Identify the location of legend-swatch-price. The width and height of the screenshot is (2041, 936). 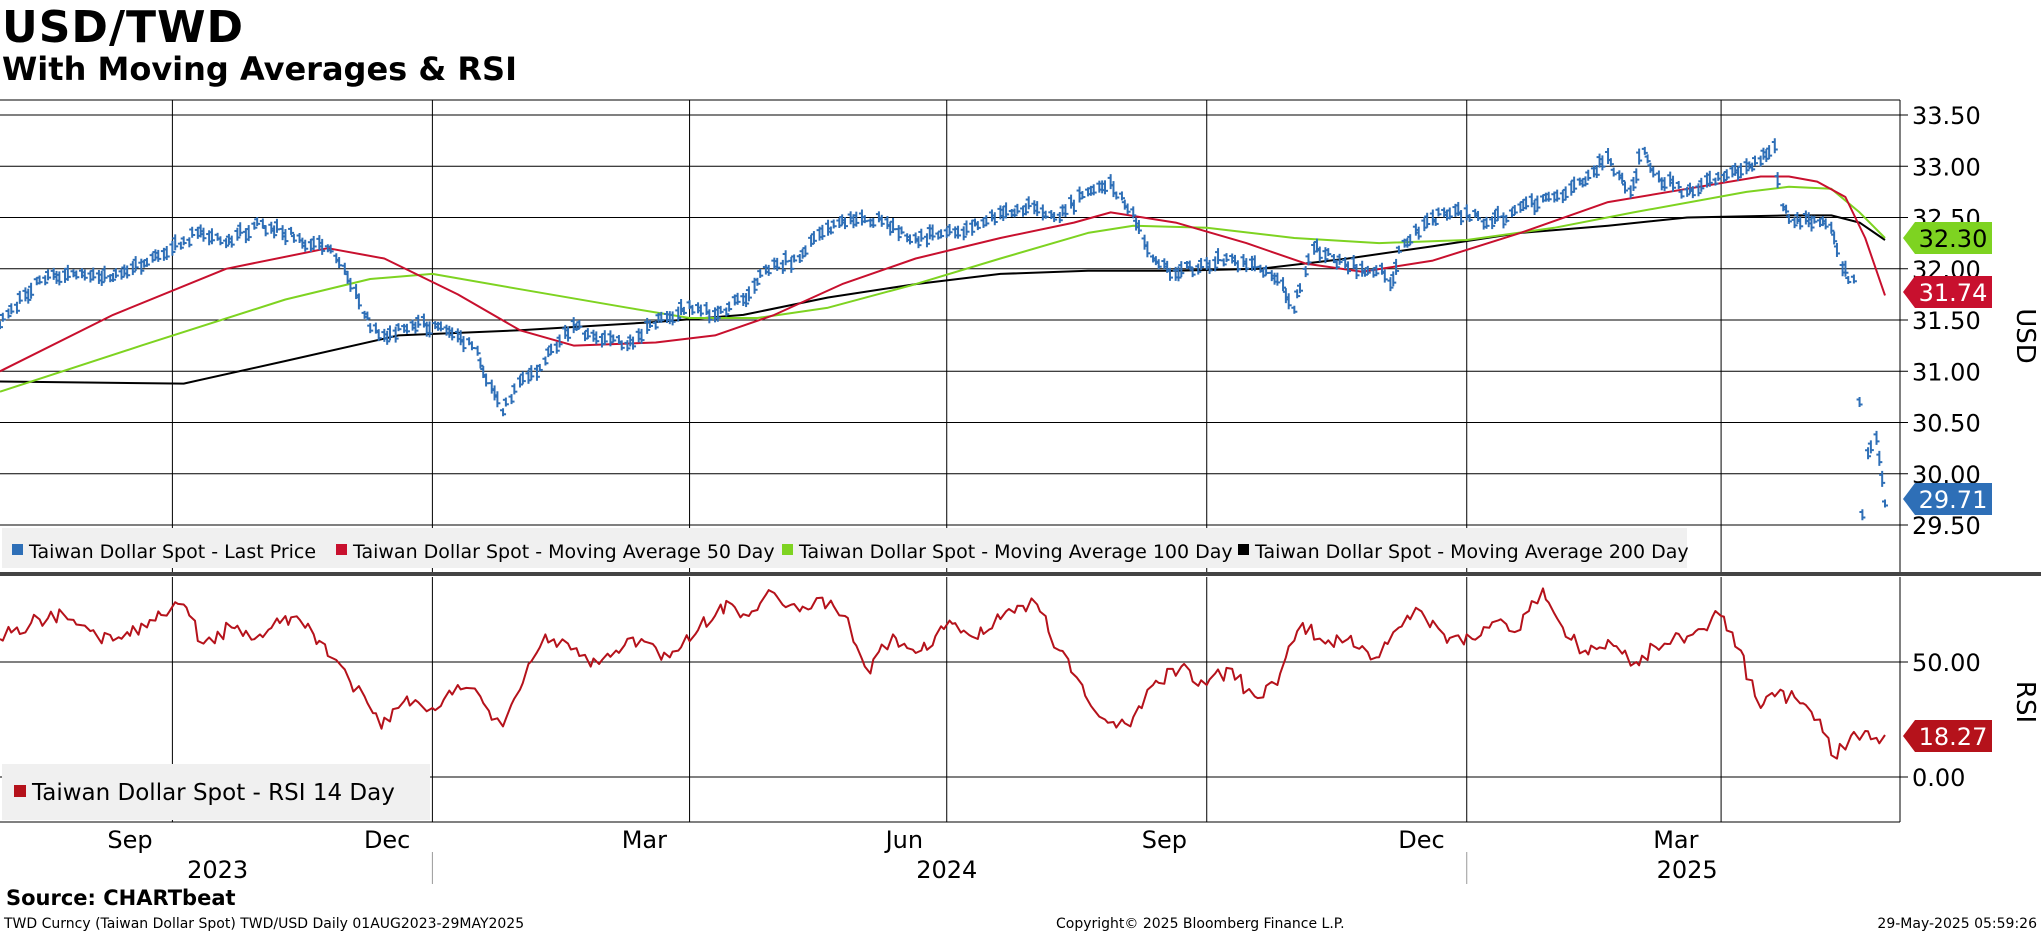
(17, 549).